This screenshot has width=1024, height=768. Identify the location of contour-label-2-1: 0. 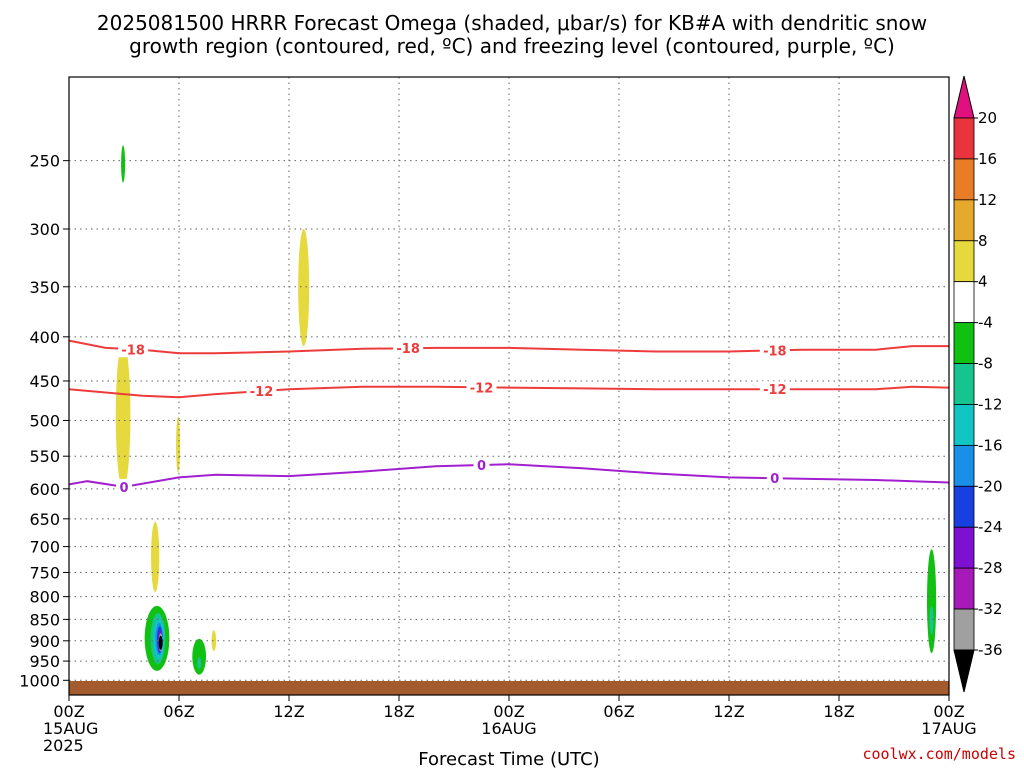
(481, 466).